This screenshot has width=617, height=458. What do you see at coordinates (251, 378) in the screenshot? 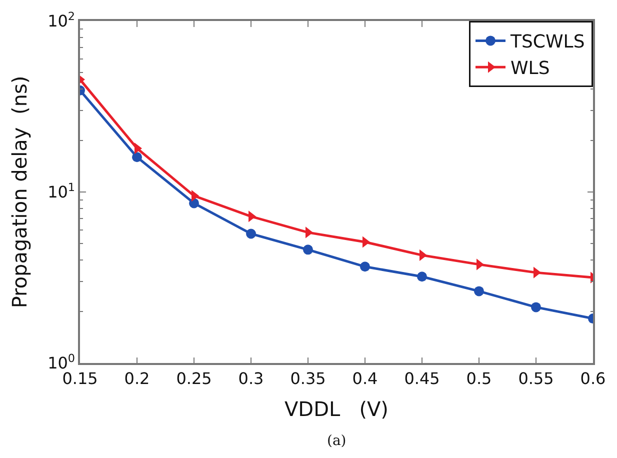
I see `x-tick-label: 0.3` at bounding box center [251, 378].